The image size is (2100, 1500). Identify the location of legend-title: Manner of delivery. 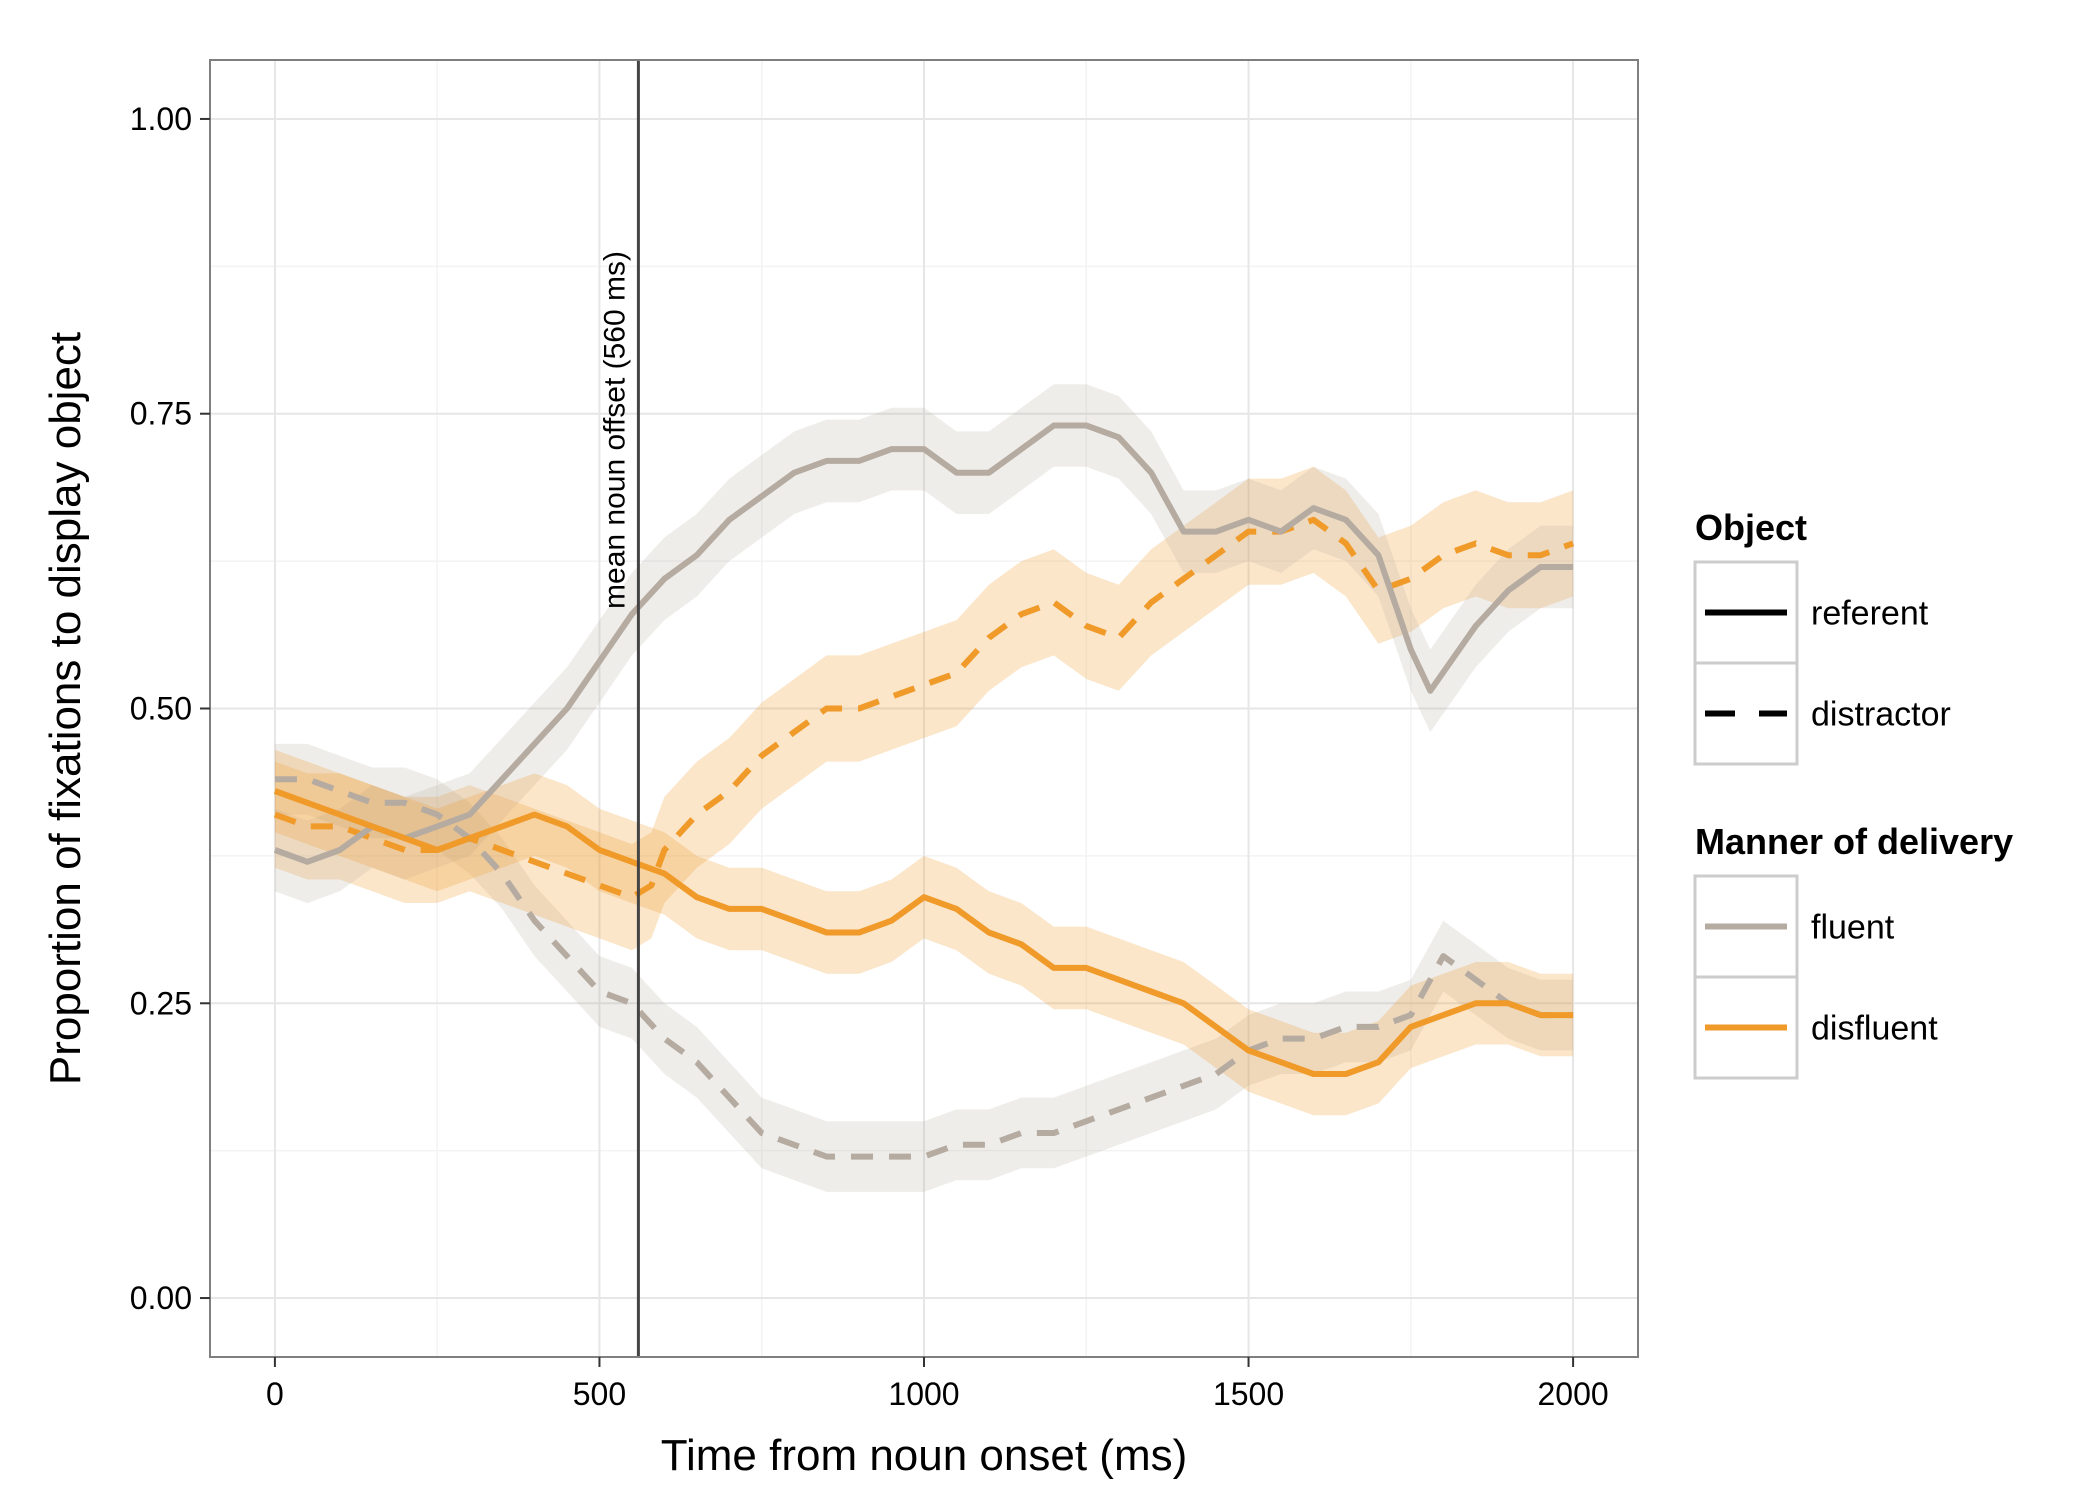
(1854, 841).